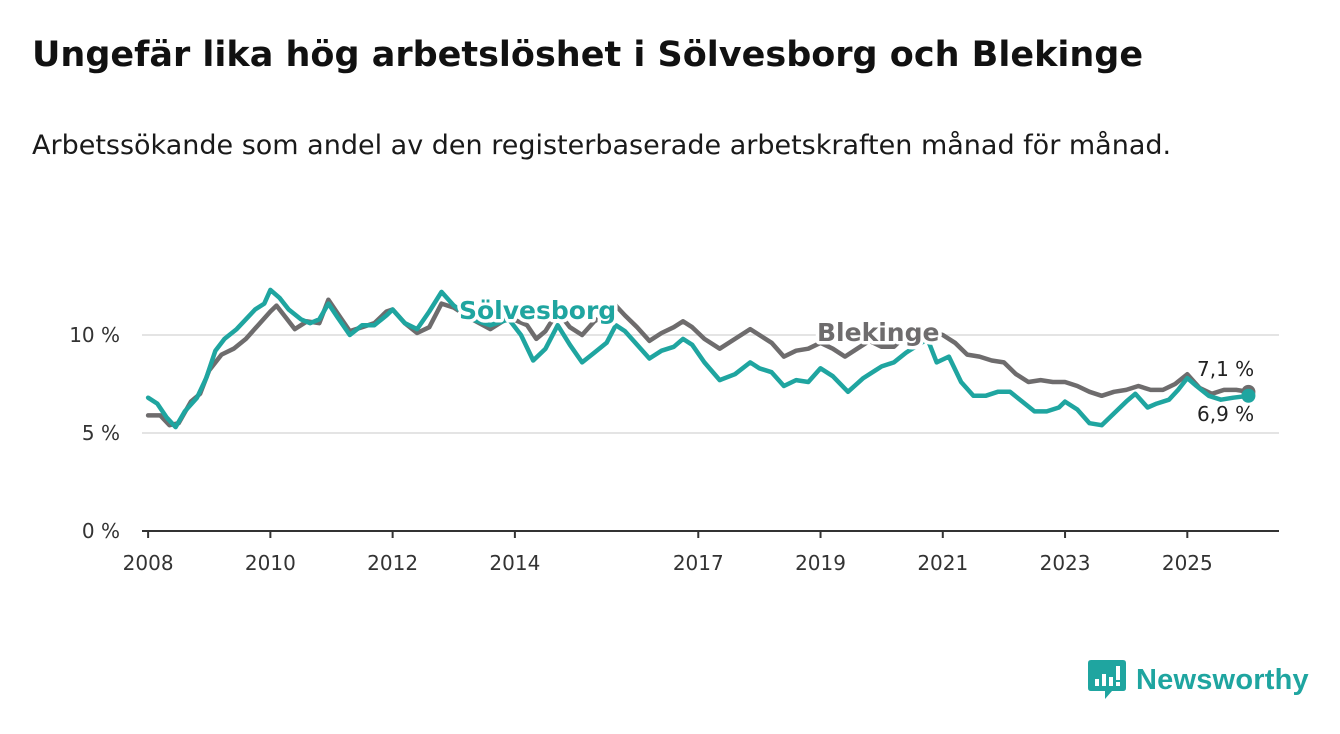 The height and width of the screenshot is (734, 1340). Describe the element at coordinates (1225, 369) in the screenshot. I see `end-label-blekinge: 7,1 %` at that location.